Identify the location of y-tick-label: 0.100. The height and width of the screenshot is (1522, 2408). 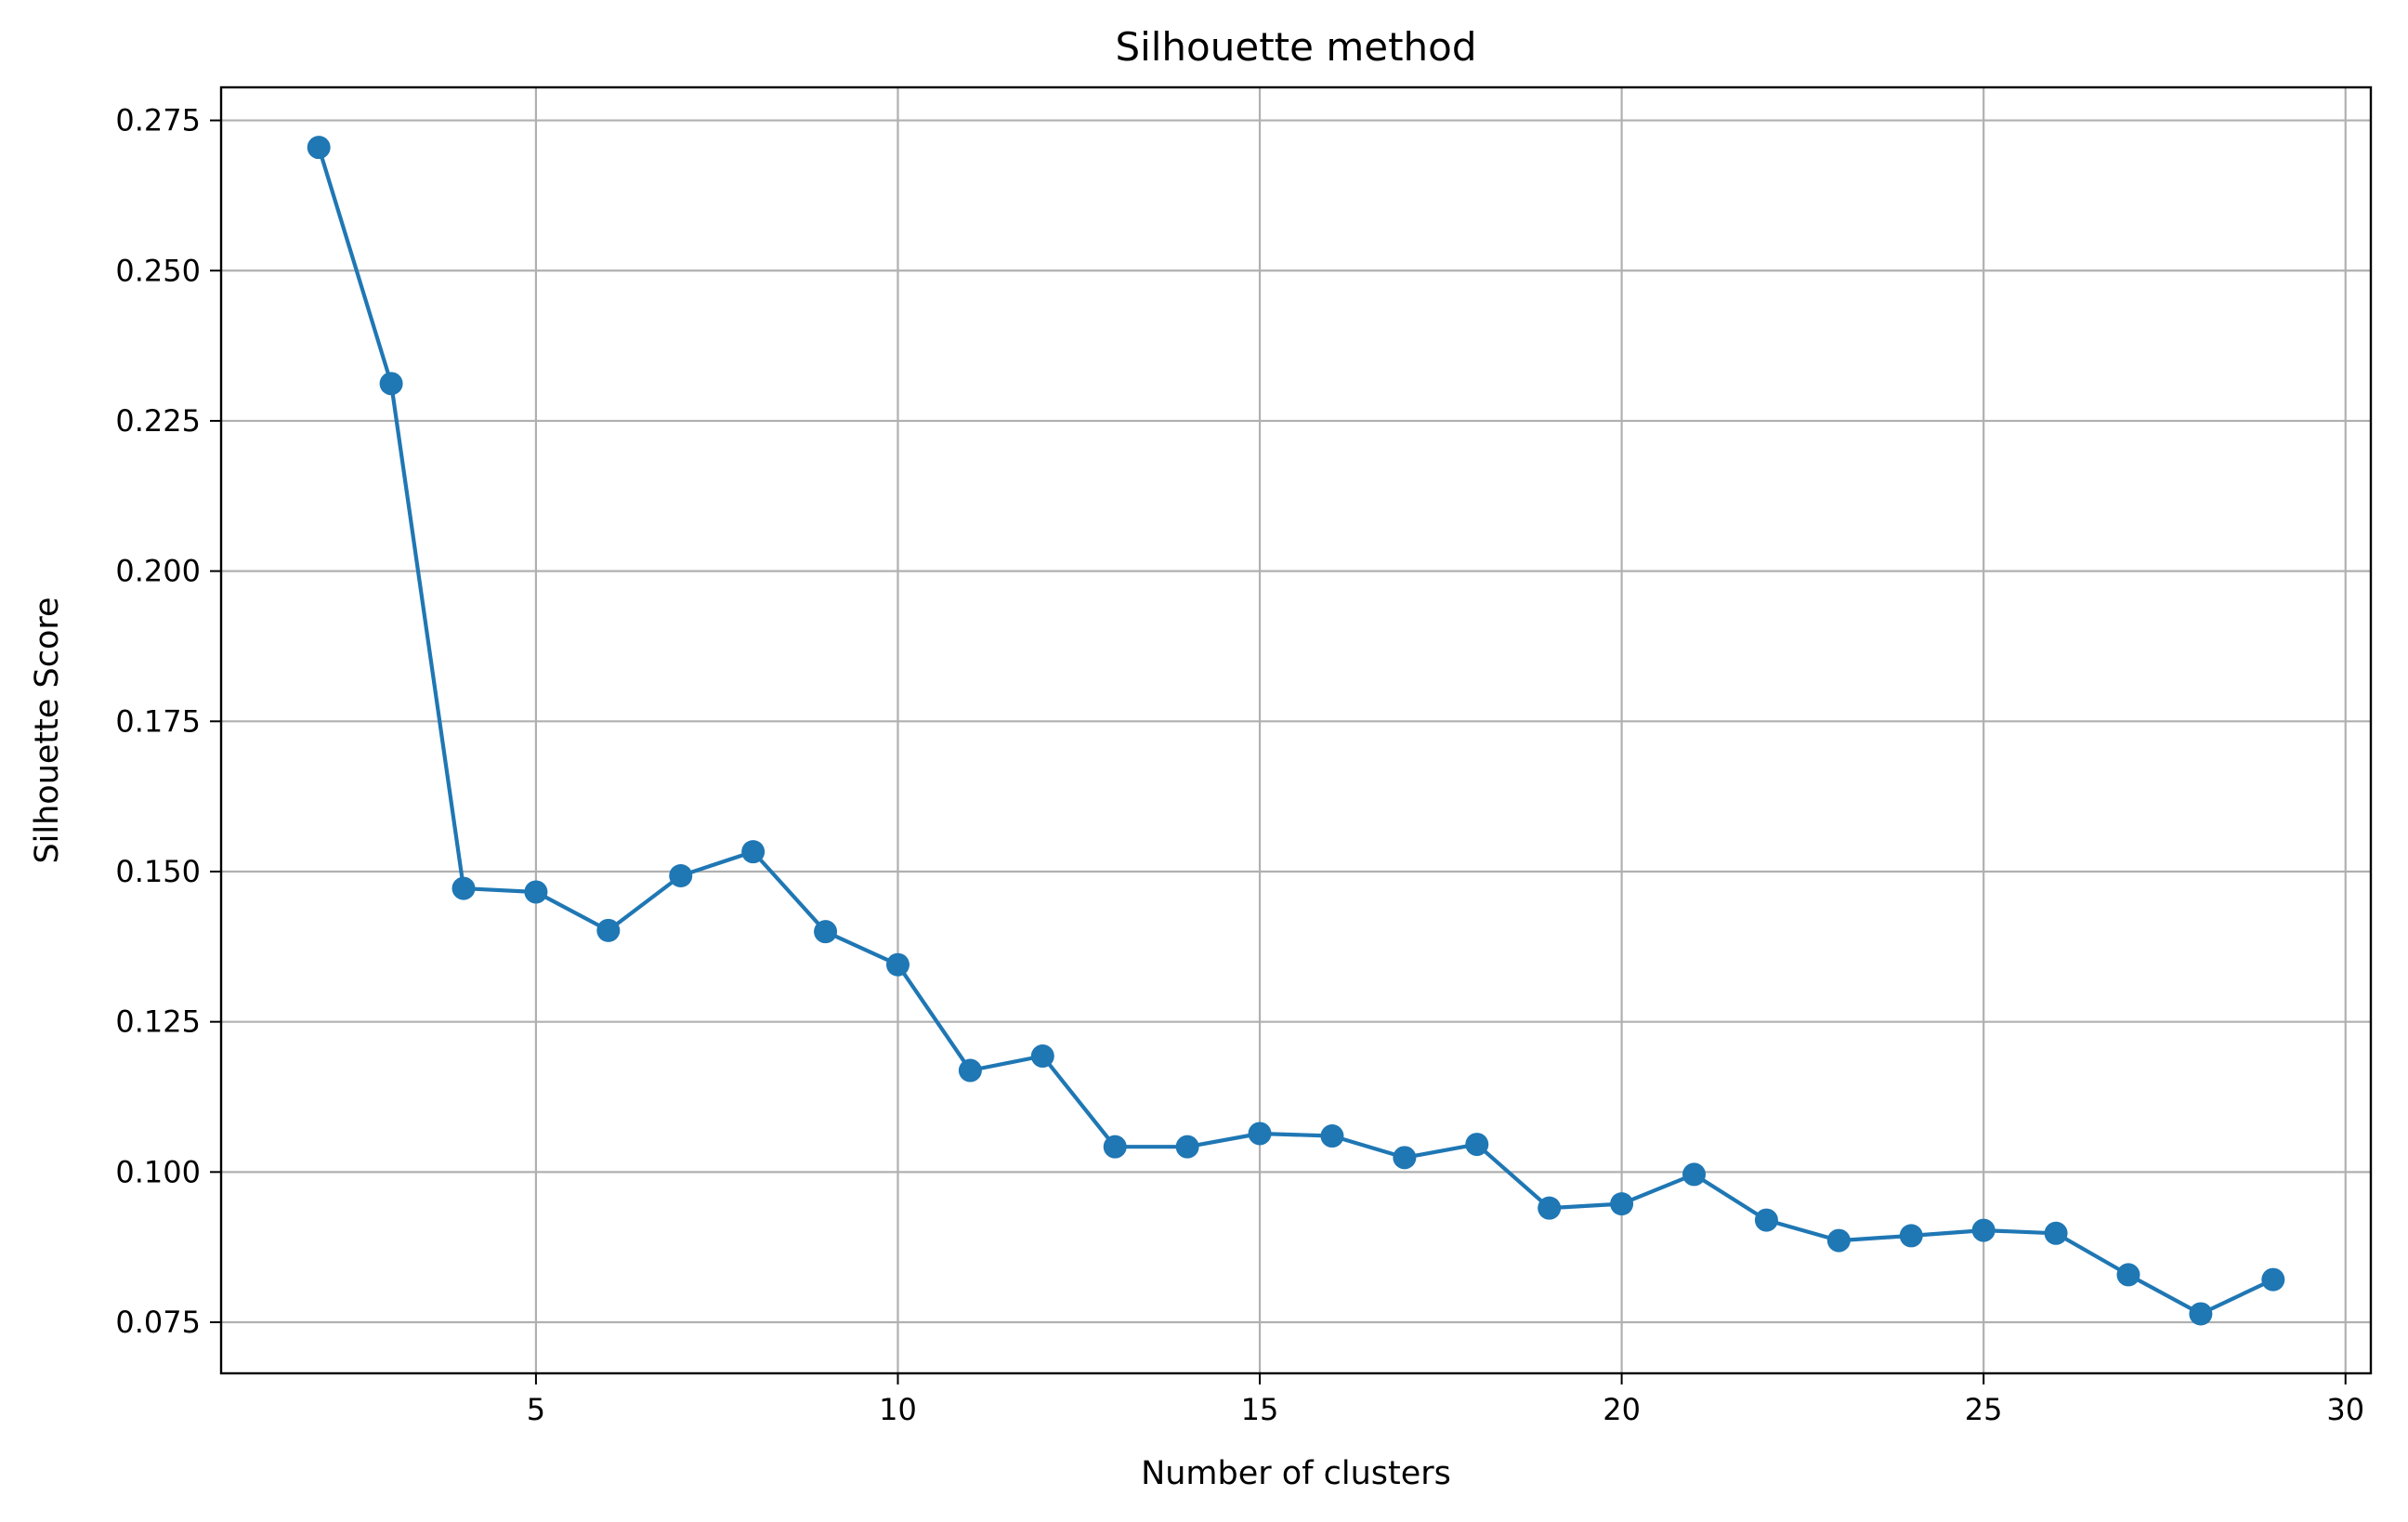
(158, 1171).